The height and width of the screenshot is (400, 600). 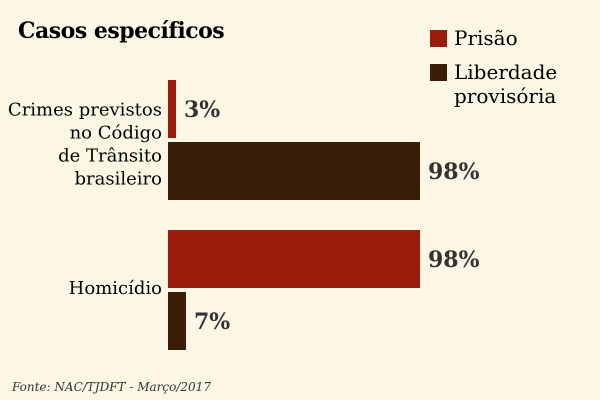 I want to click on category-label-1-line-0: Homicídio, so click(x=115, y=288).